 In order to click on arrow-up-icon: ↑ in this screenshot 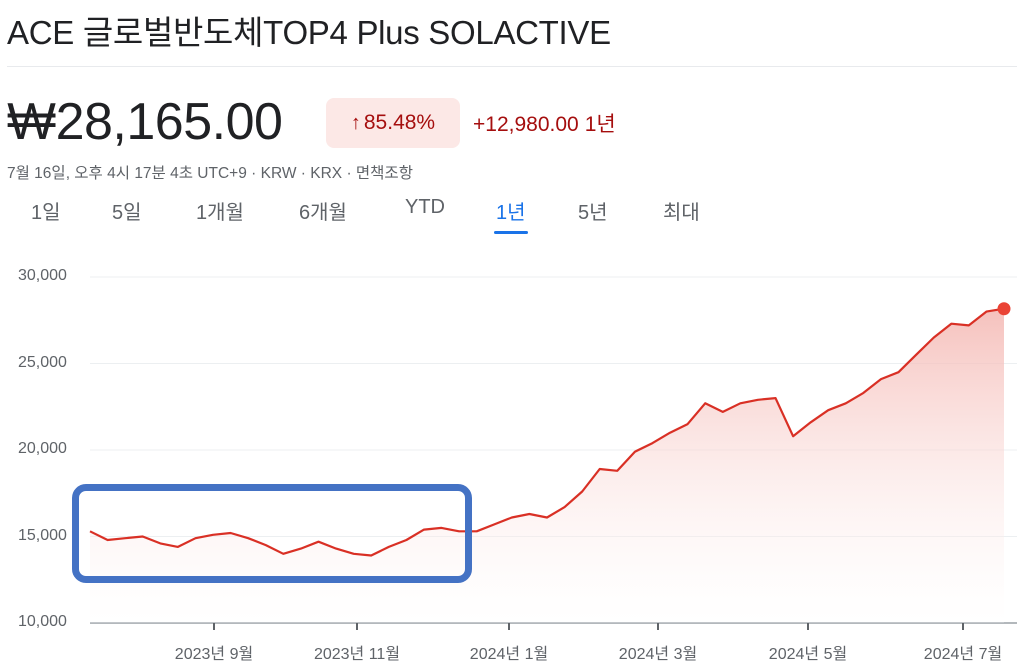, I will do `click(355, 122)`.